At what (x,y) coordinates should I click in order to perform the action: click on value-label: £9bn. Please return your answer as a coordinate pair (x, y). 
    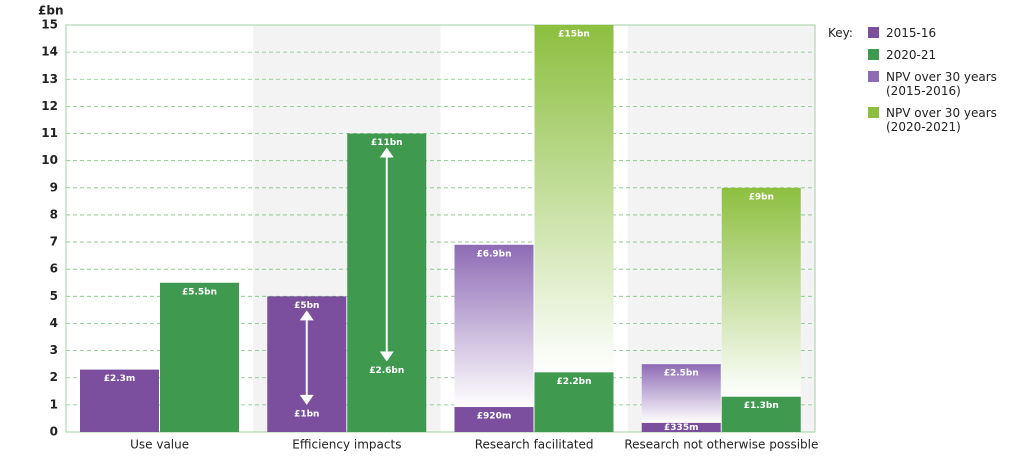
    Looking at the image, I should click on (761, 197).